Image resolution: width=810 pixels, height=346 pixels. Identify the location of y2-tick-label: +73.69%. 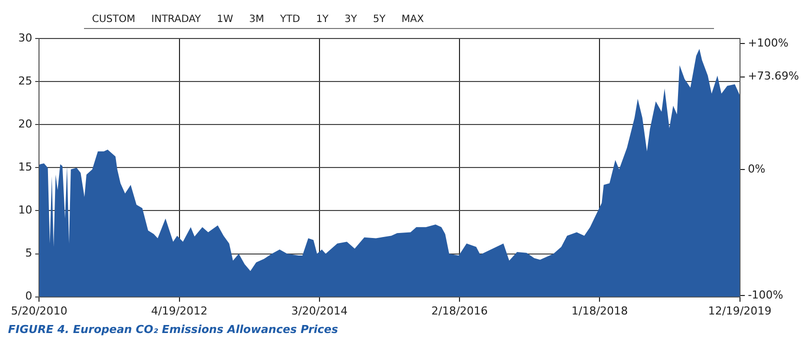
(774, 76).